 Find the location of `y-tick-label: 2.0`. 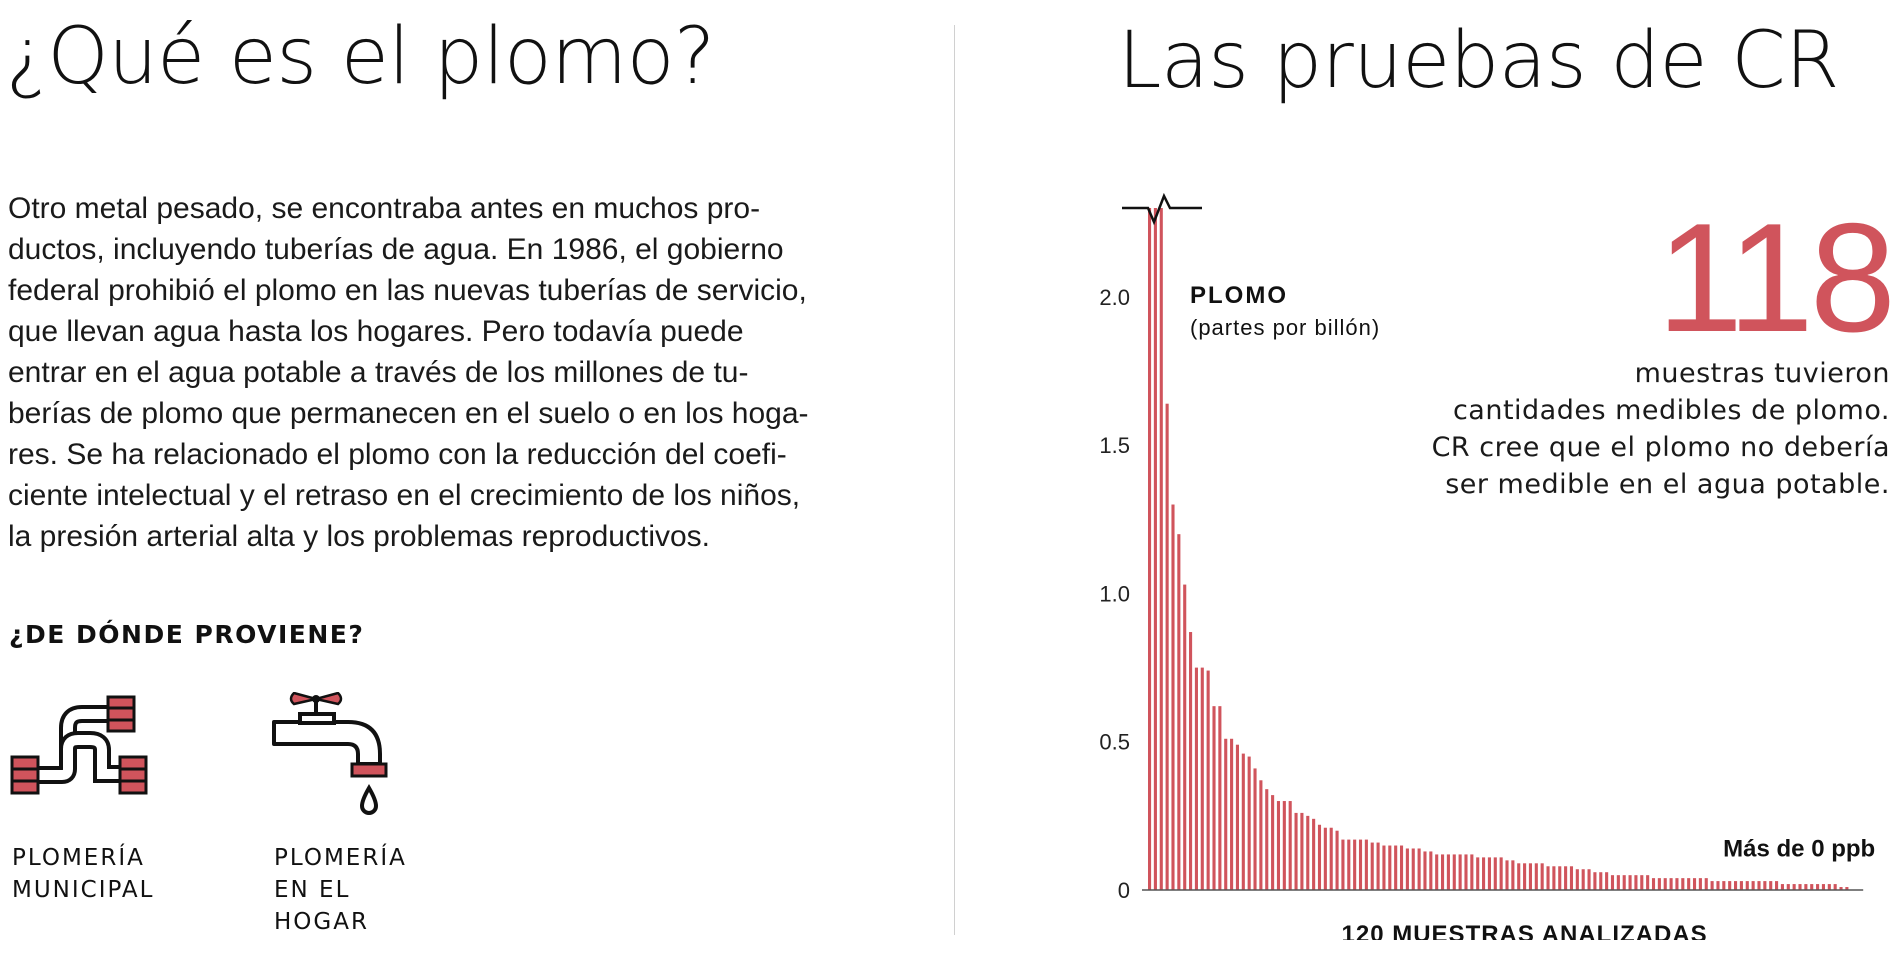

y-tick-label: 2.0 is located at coordinates (1114, 297).